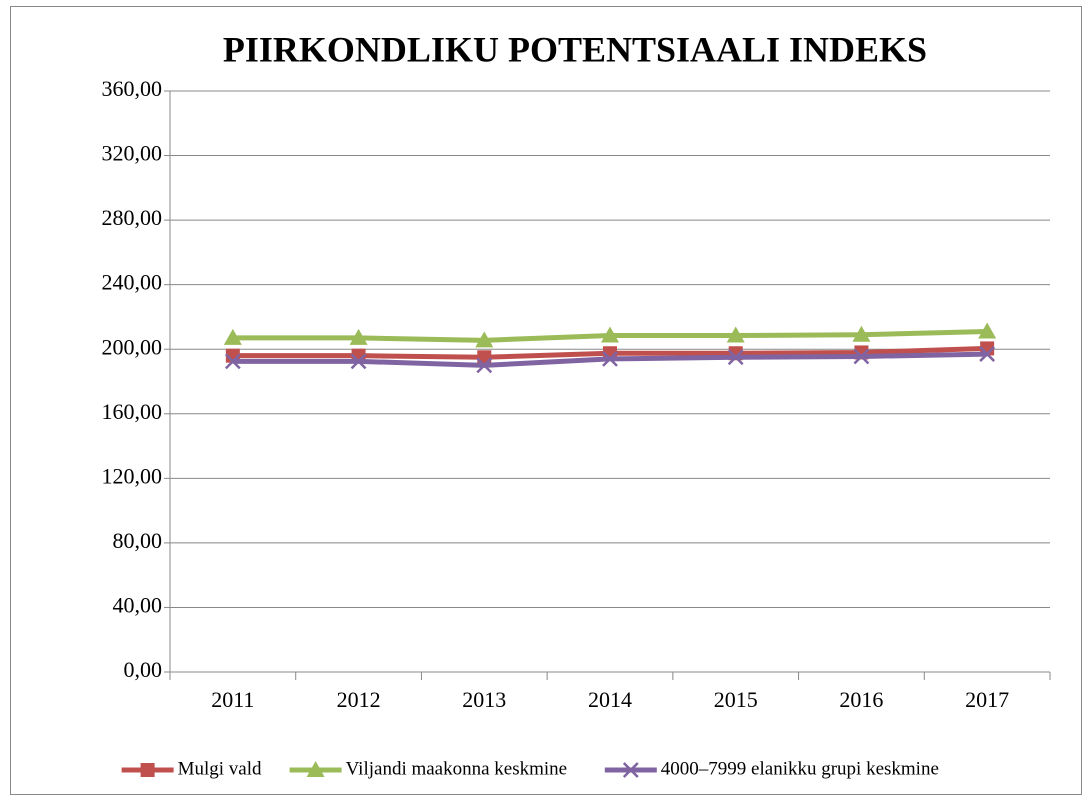  Describe the element at coordinates (132, 88) in the screenshot. I see `y-tick-label: 360,00` at that location.